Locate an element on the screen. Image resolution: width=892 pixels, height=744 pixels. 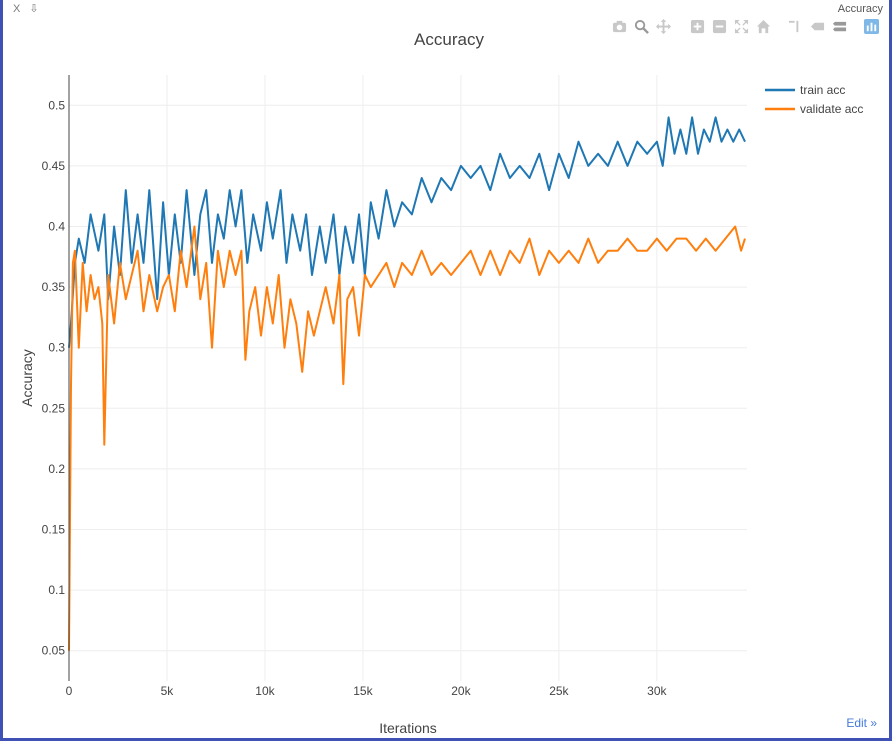
y-tick-label: 0.25 is located at coordinates (54, 408).